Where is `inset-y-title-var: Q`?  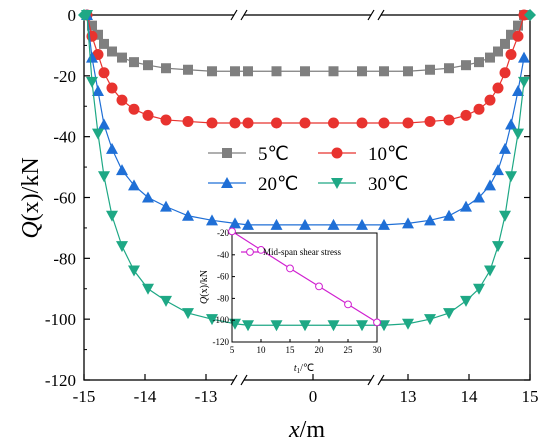
inset-y-title-var: Q is located at coordinates (204, 300).